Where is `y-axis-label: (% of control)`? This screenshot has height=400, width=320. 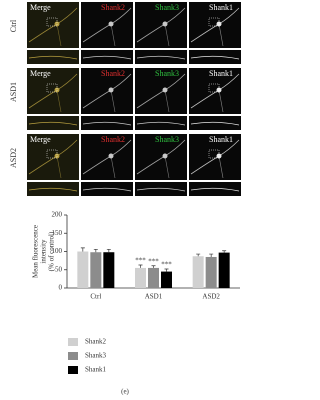
y-axis-label: (% of control) is located at coordinates (52, 251).